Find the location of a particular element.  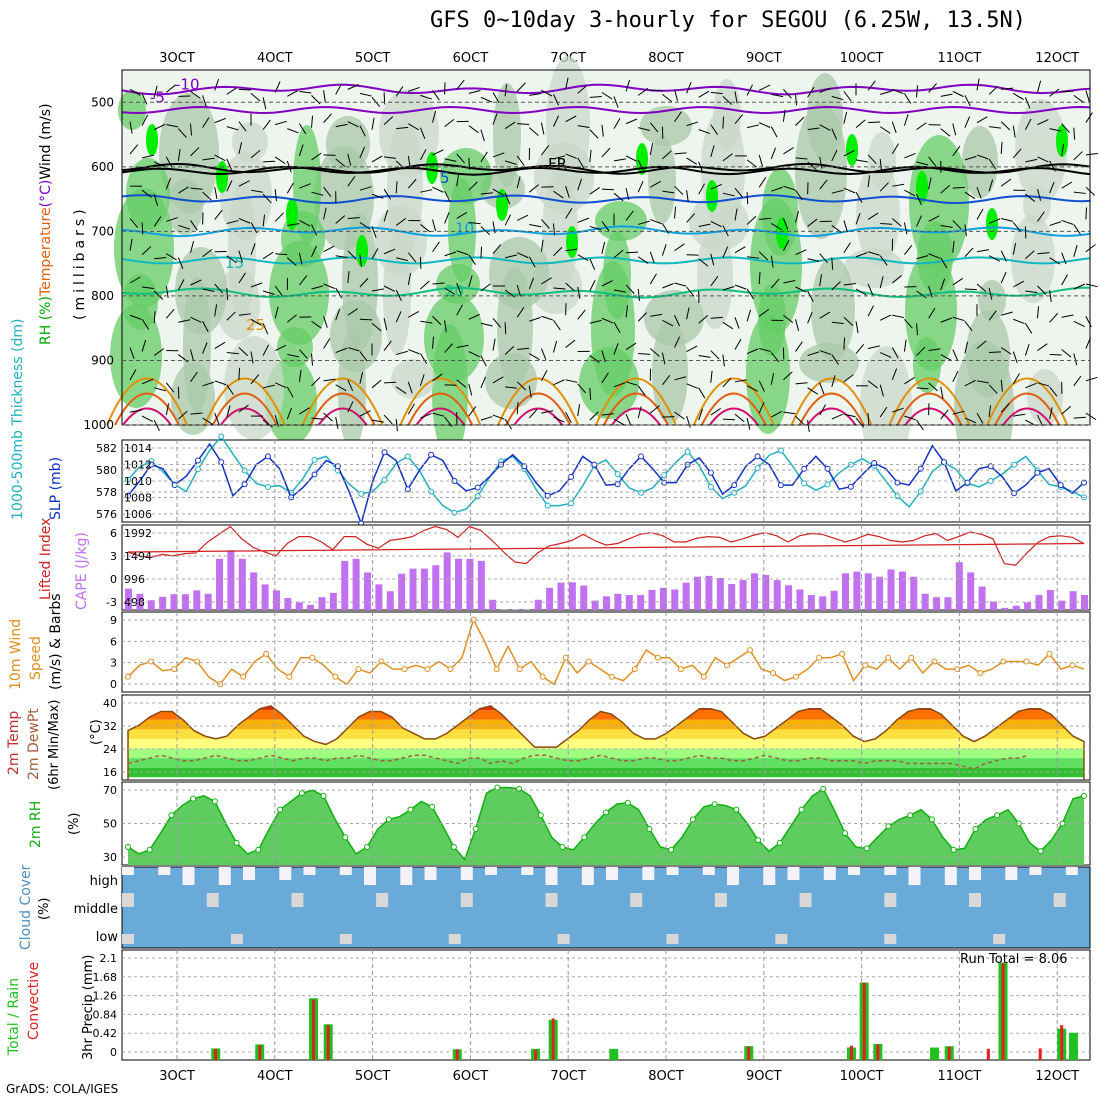

bottom-date-label: 9OCT is located at coordinates (764, 1076).